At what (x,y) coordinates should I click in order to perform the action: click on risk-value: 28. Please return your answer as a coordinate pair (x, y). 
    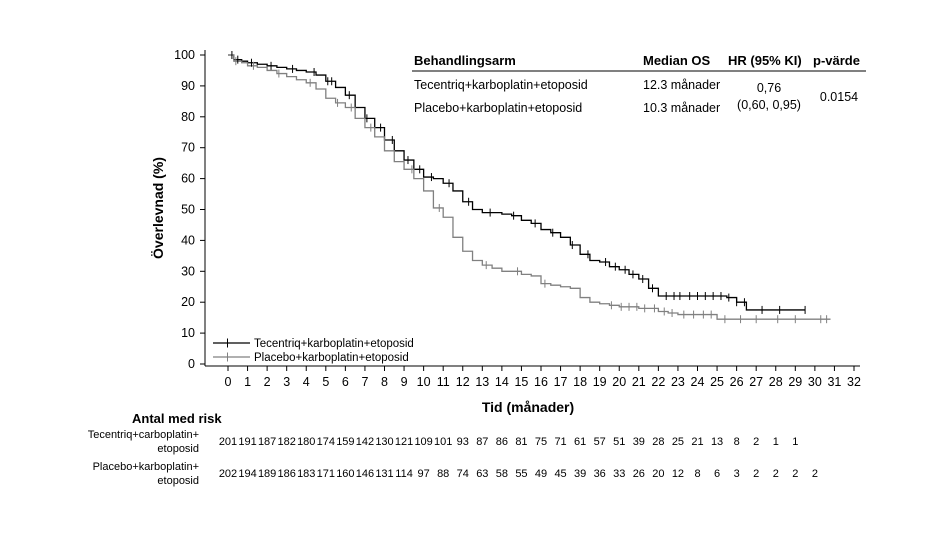
    Looking at the image, I should click on (658, 442).